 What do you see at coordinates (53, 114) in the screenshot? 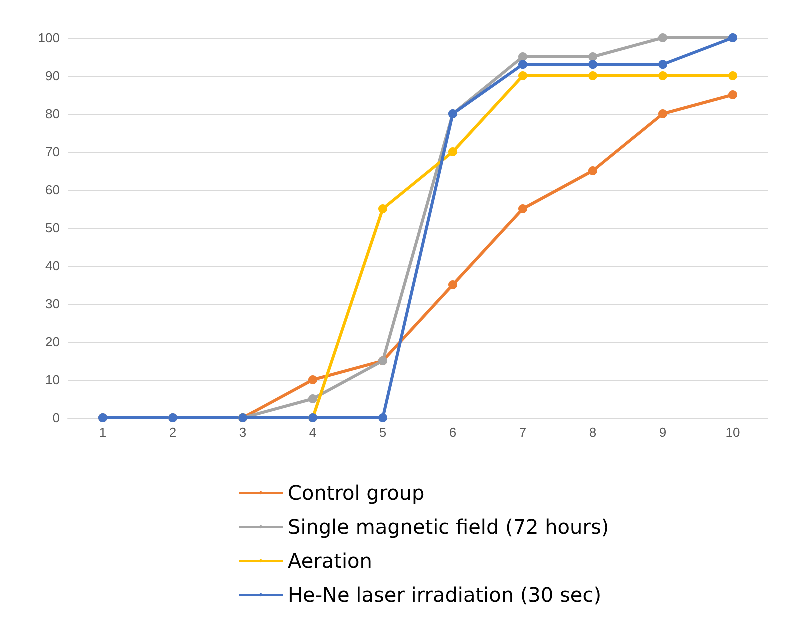
I see `y-tick-label: 80` at bounding box center [53, 114].